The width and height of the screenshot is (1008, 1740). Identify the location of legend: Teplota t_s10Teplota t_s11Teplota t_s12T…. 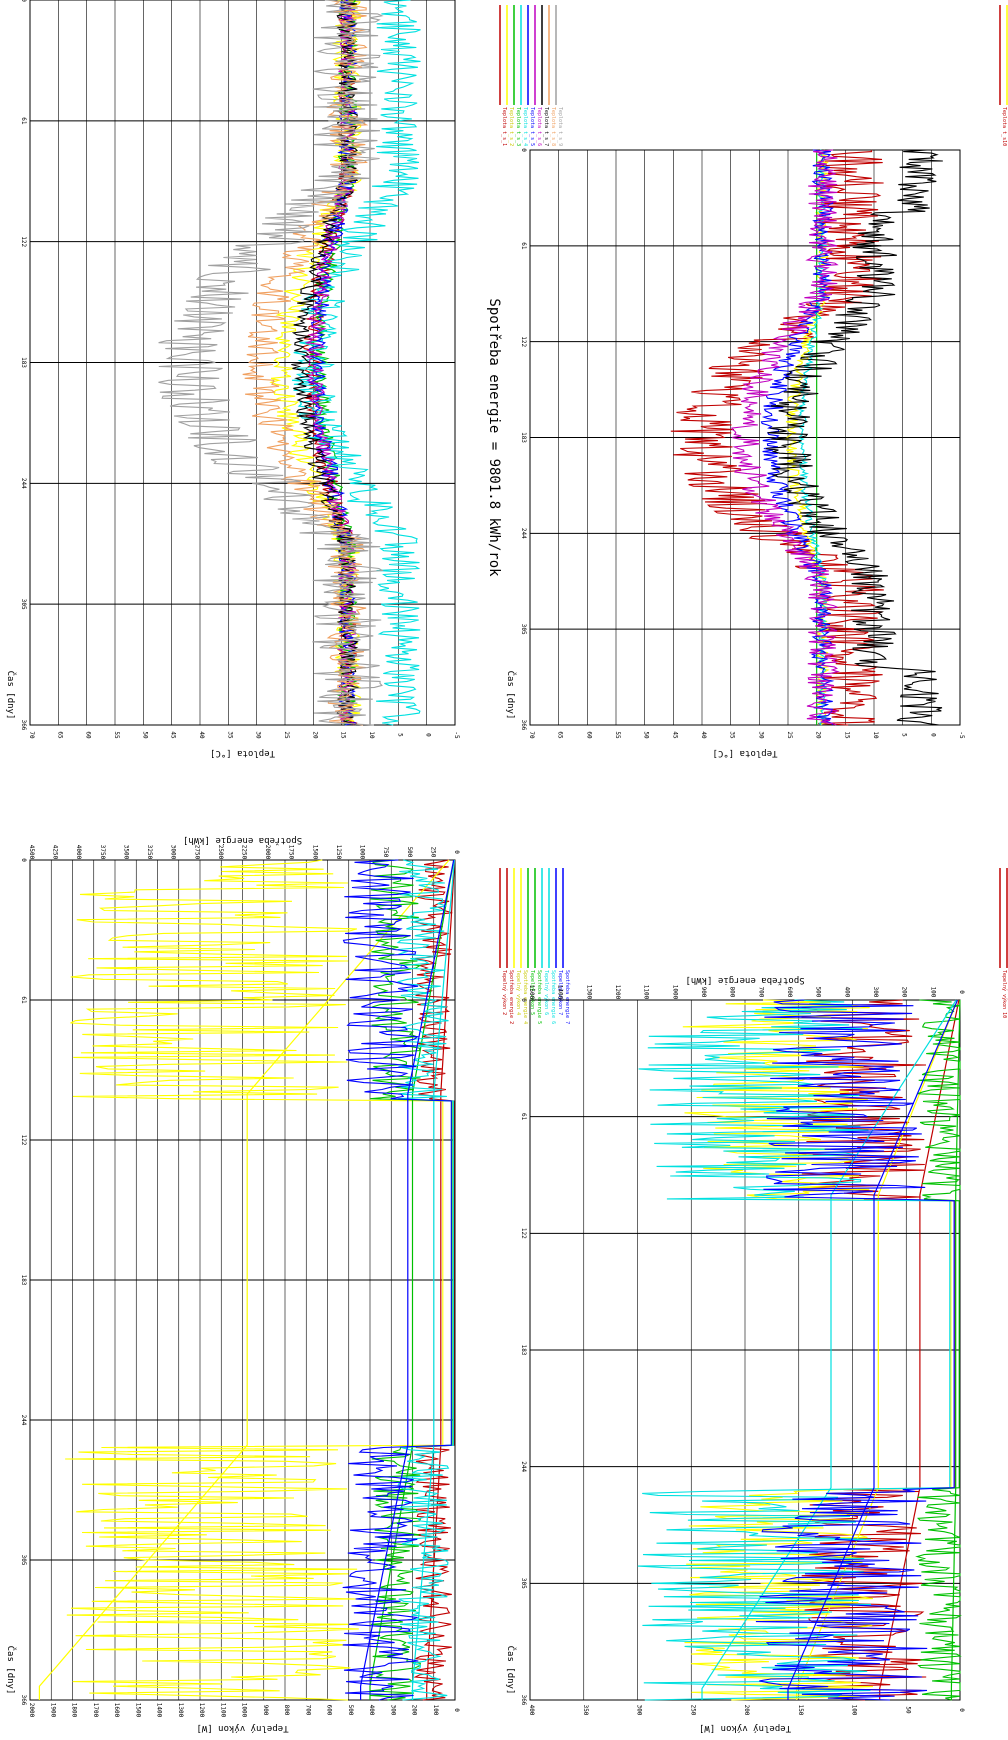
(1003, 75).